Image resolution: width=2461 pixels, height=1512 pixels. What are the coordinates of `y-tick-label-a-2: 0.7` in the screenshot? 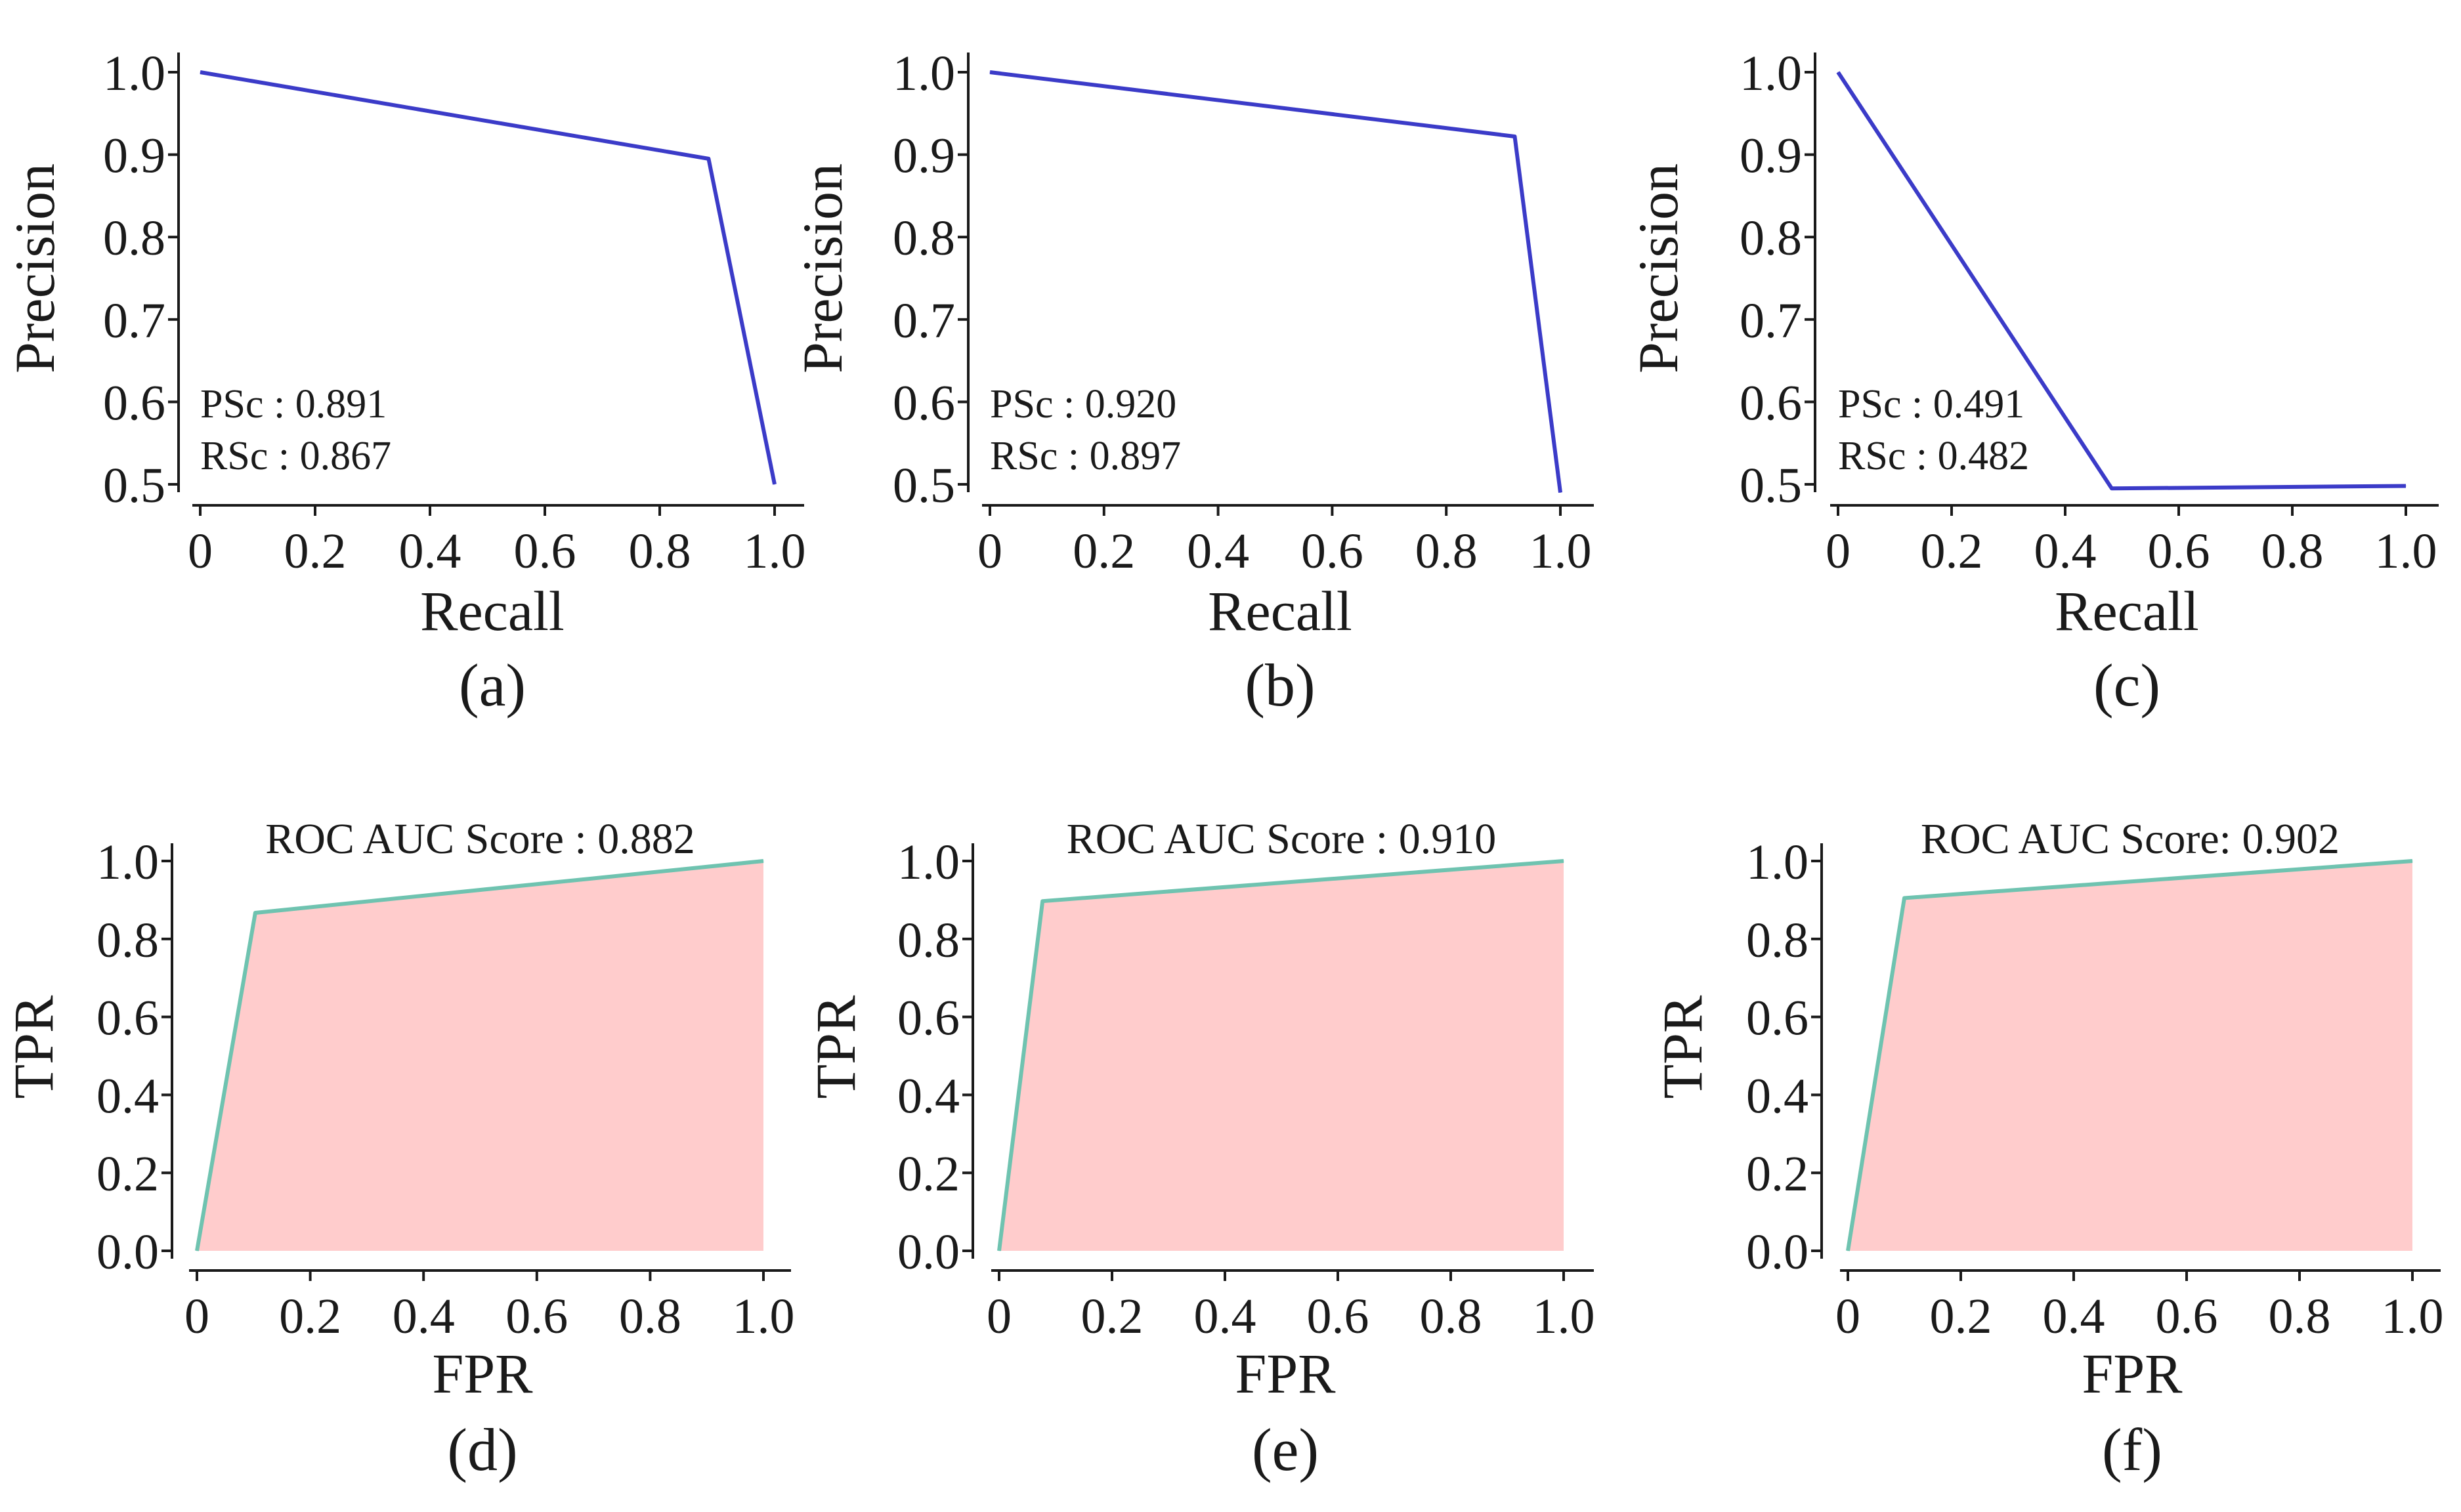 It's located at (134, 320).